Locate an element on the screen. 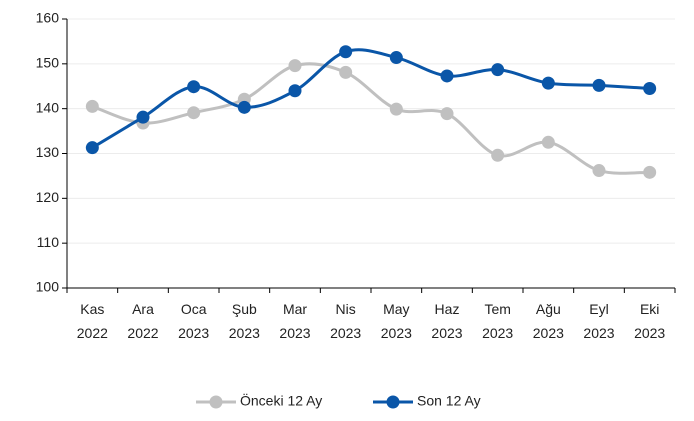 This screenshot has height=421, width=694. x-tick-label-line: Mar is located at coordinates (295, 309).